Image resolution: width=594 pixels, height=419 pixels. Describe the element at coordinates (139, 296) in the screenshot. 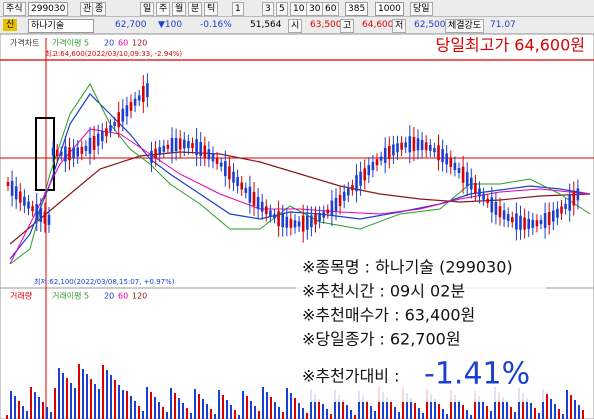

I see `legend-item: 120` at that location.